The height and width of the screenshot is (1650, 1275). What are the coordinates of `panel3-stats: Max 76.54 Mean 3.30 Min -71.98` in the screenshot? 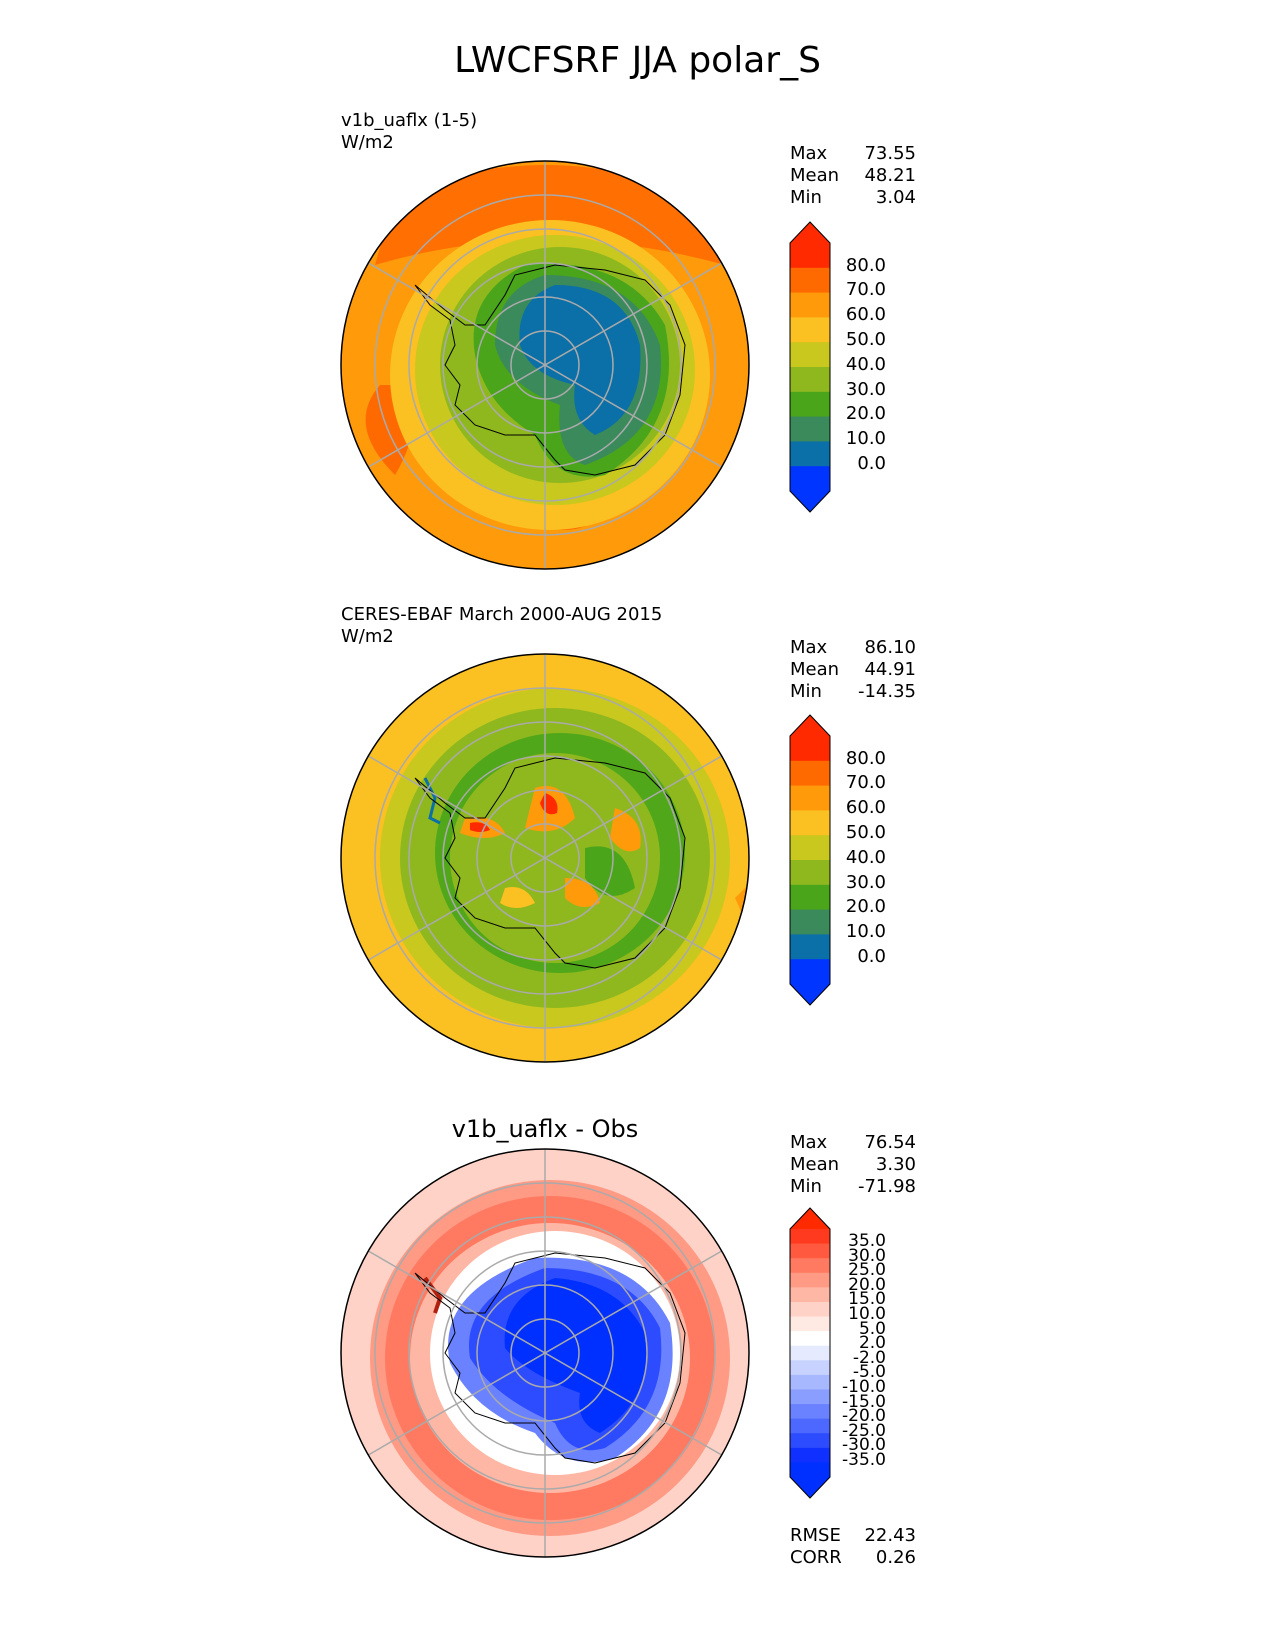 It's located at (853, 1164).